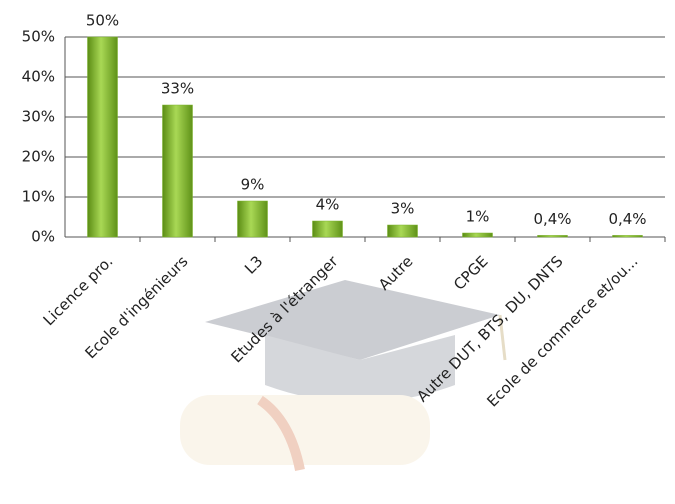 The width and height of the screenshot is (675, 504). Describe the element at coordinates (38, 77) in the screenshot. I see `y-tick-label: 40%` at that location.